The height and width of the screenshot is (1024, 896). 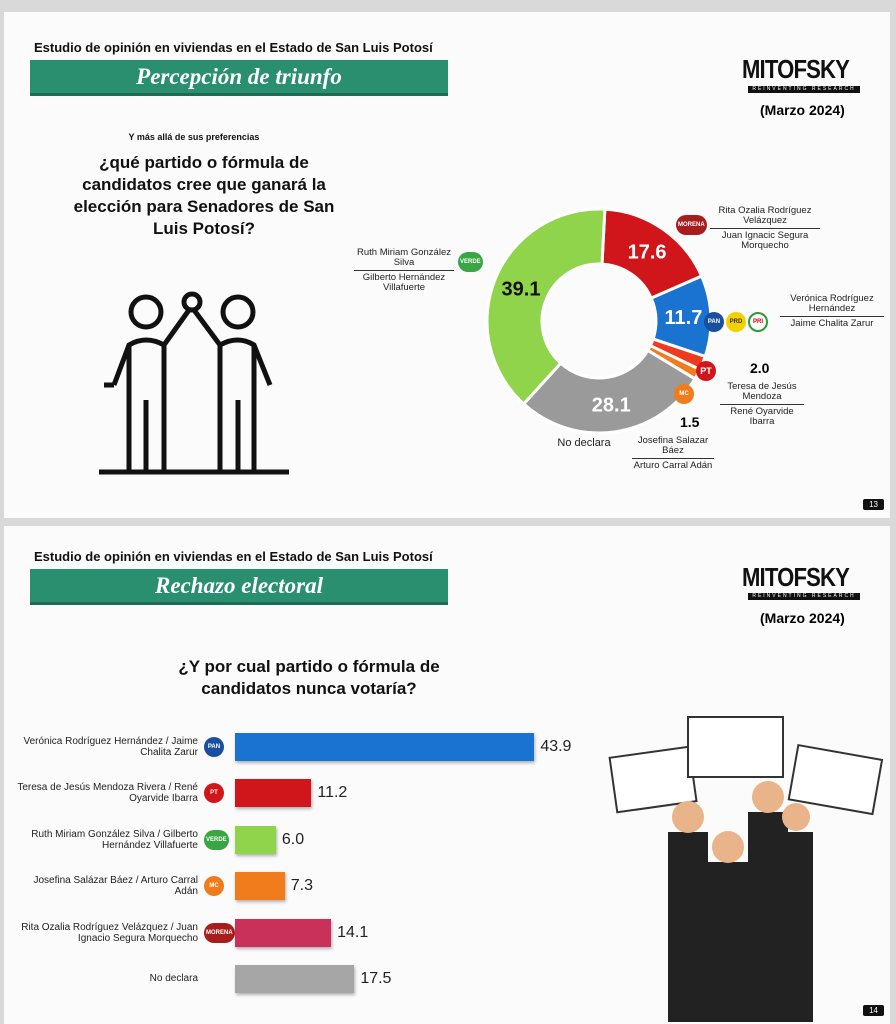 I want to click on protesters-illustration, so click(x=746, y=869).